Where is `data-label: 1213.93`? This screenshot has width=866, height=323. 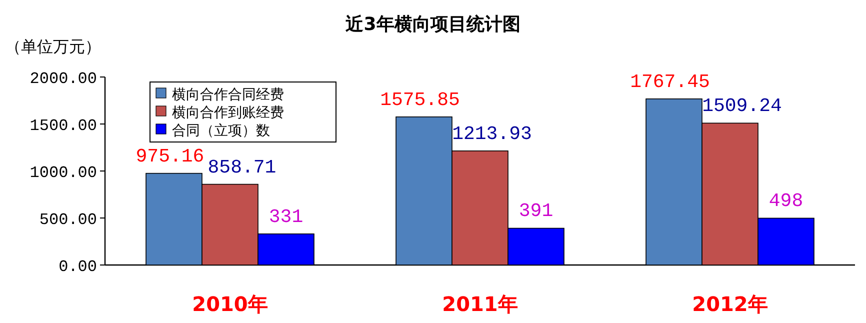
data-label: 1213.93 is located at coordinates (492, 133).